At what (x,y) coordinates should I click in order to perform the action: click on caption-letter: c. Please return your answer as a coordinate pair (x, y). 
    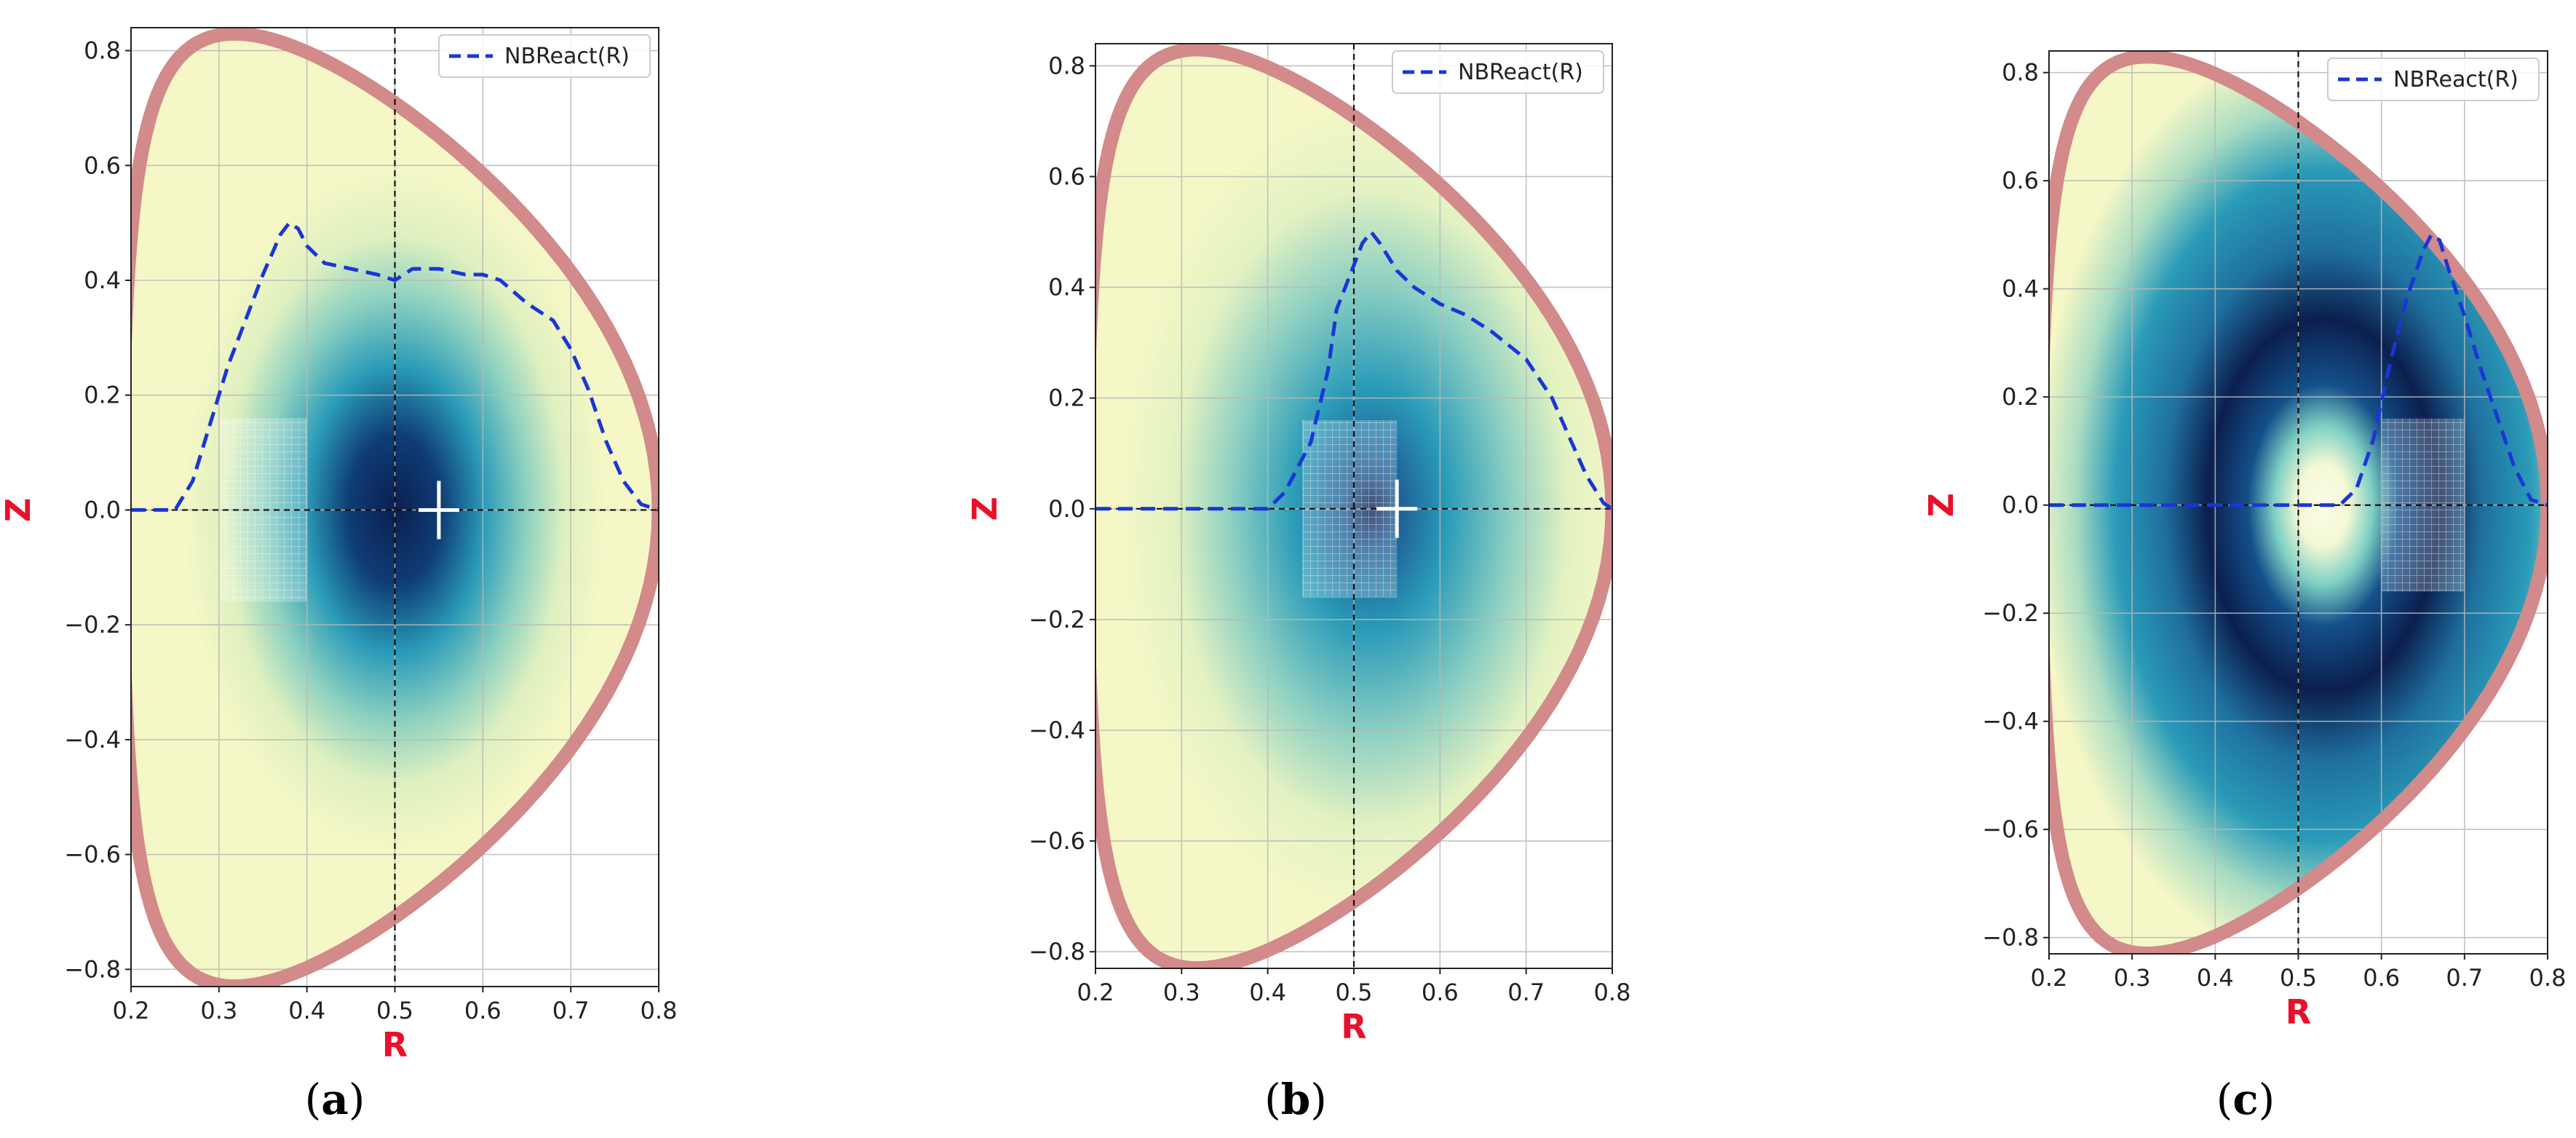
    Looking at the image, I should click on (2245, 1099).